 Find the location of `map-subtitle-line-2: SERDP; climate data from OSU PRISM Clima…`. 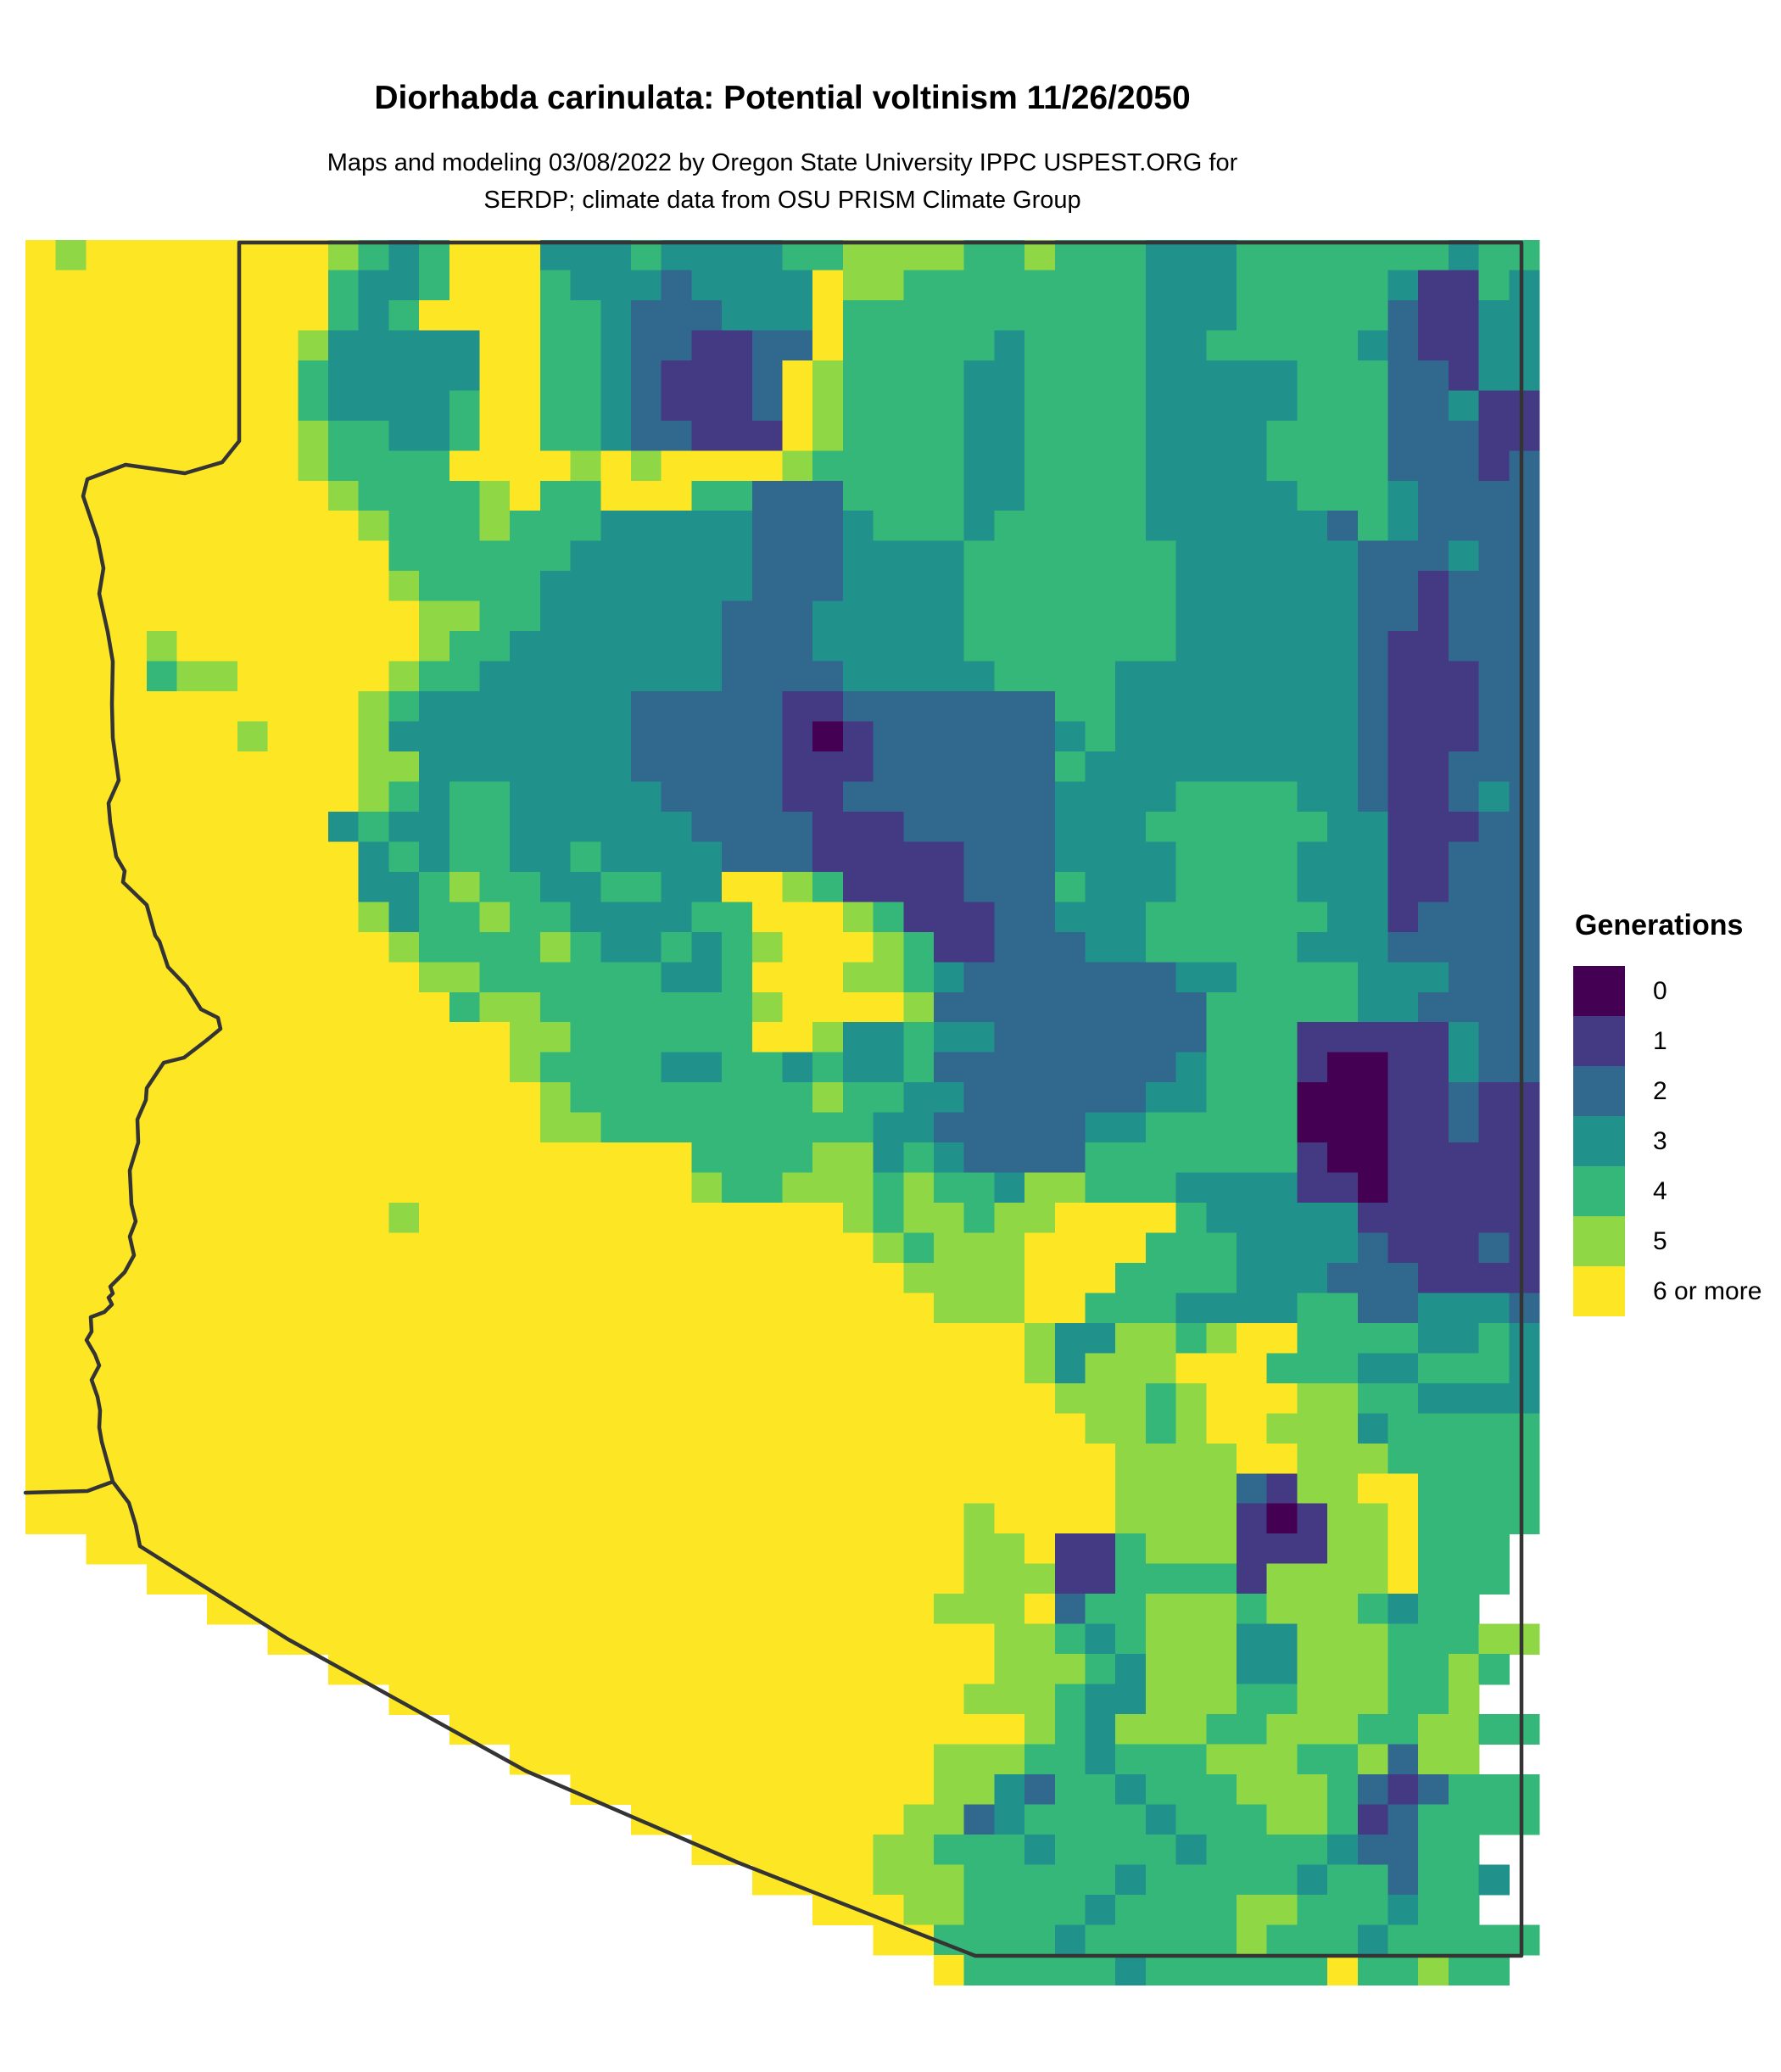

map-subtitle-line-2: SERDP; climate data from OSU PRISM Clima… is located at coordinates (782, 200).